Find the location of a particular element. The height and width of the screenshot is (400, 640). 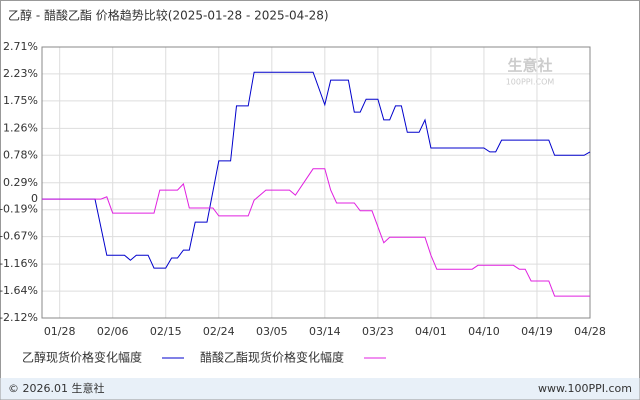

legend-label: 乙醇现货价格变化幅度 is located at coordinates (82, 357).